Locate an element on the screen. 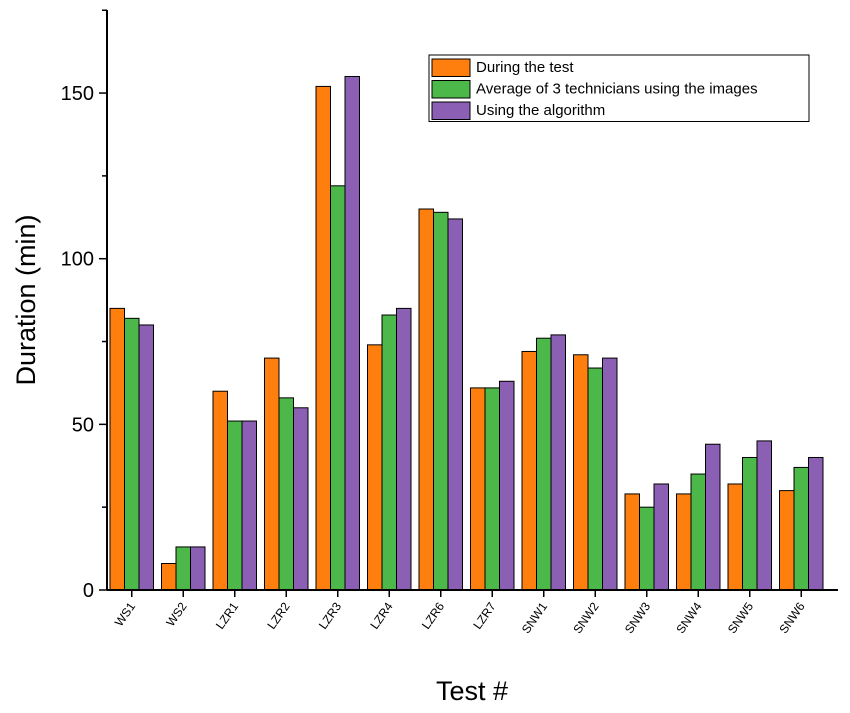 Image resolution: width=850 pixels, height=713 pixels. legend-box is located at coordinates (619, 88).